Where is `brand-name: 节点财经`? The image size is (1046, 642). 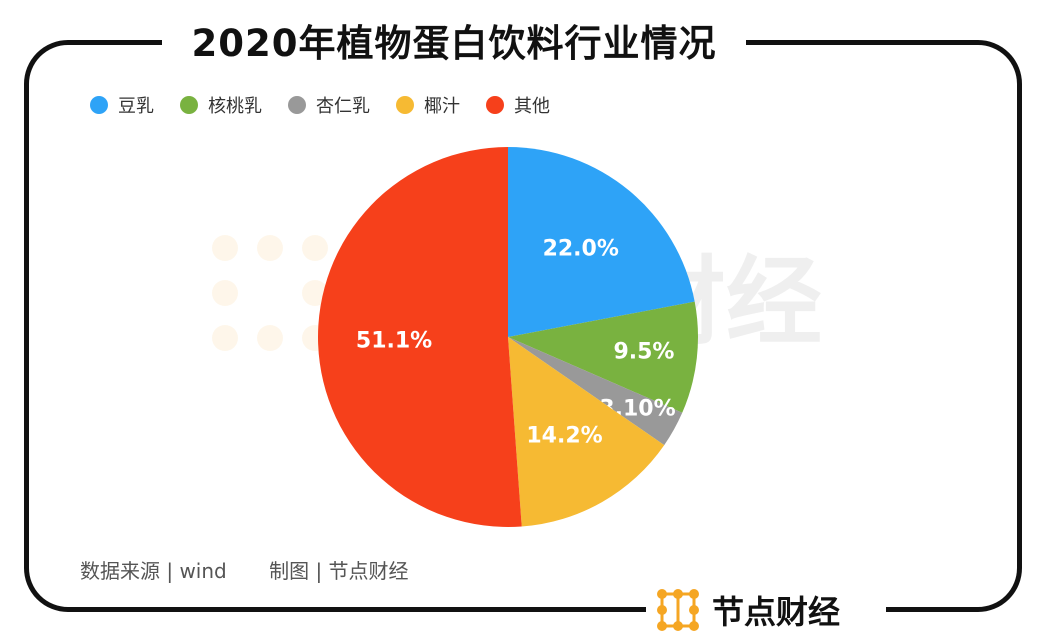 brand-name: 节点财经 is located at coordinates (776, 612).